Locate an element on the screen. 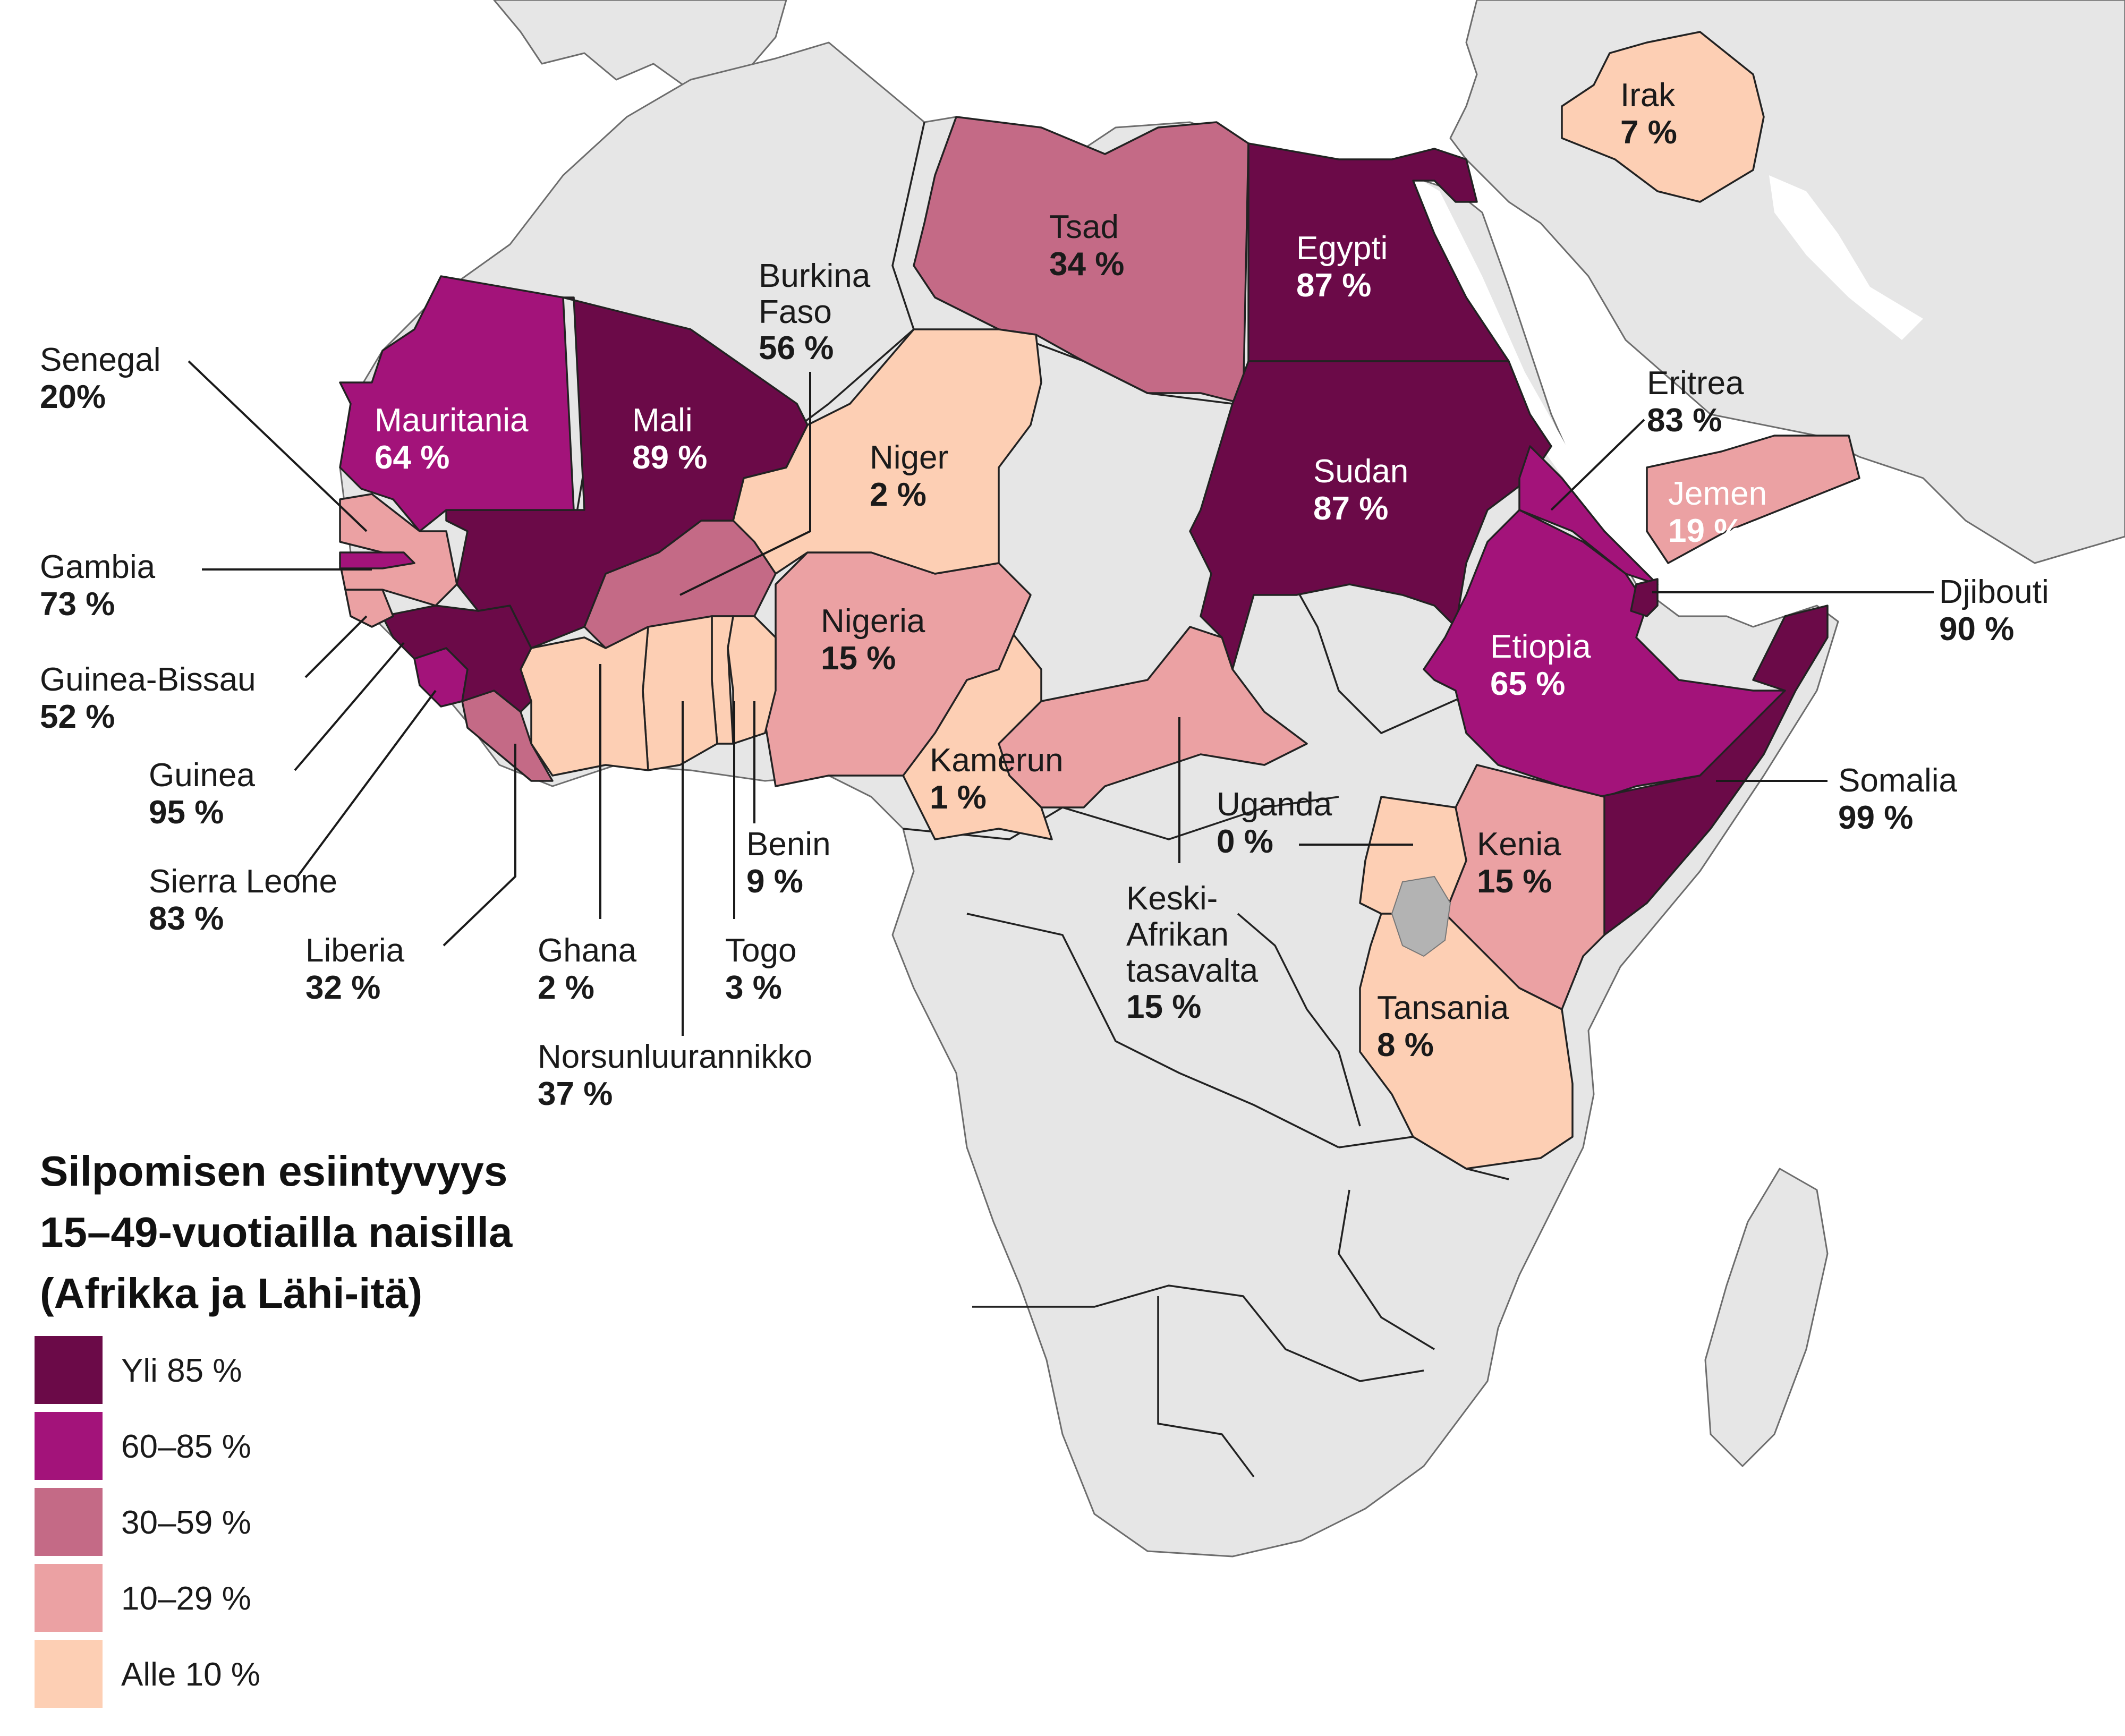 The image size is (2125, 1736). country-djibouti is located at coordinates (1644, 597).